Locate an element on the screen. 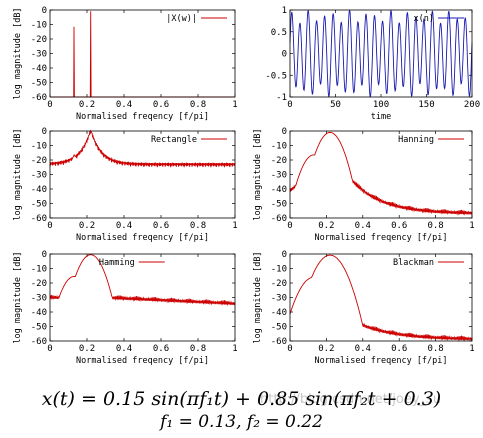  x-tick-label: 50 is located at coordinates (335, 105).